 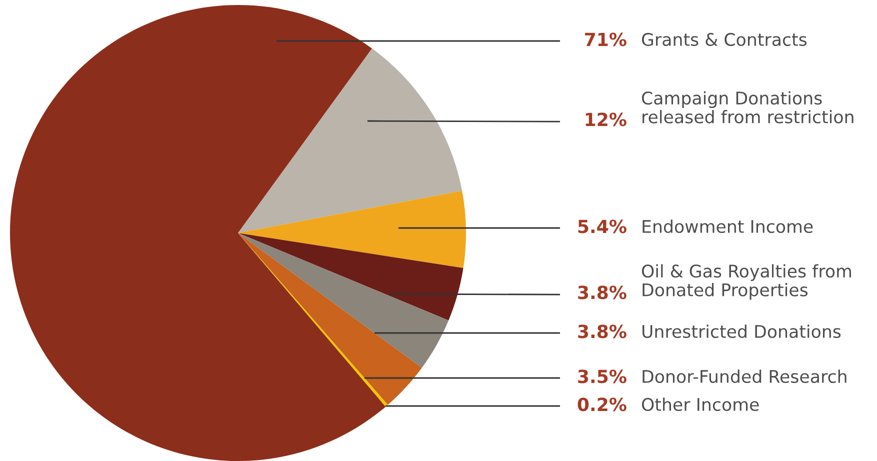 I want to click on slice-label: Unrestricted Donations, so click(x=741, y=331).